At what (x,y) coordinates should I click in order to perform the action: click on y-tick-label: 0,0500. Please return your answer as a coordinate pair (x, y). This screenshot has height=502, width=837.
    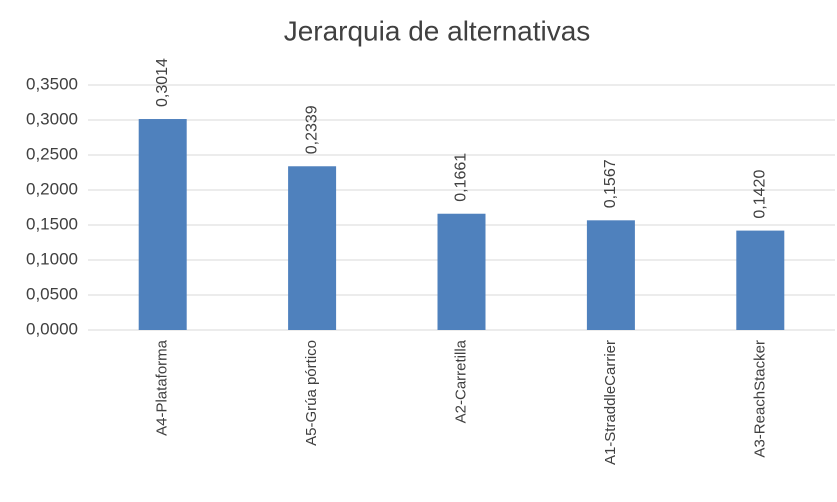
    Looking at the image, I should click on (52, 293).